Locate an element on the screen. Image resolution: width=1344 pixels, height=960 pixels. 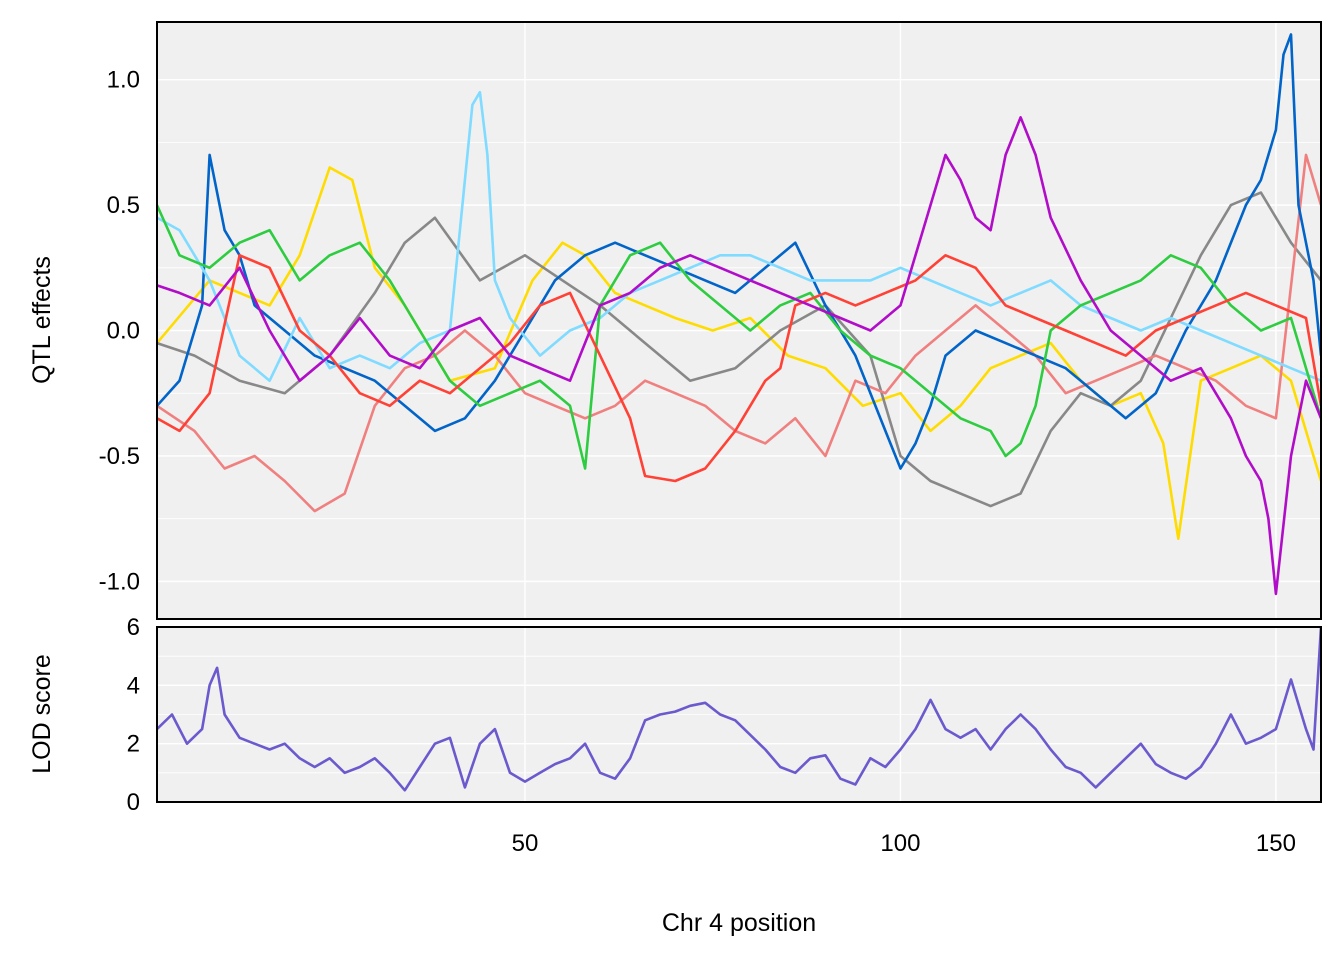
lod-y-tick-label: 4 is located at coordinates (133, 685).